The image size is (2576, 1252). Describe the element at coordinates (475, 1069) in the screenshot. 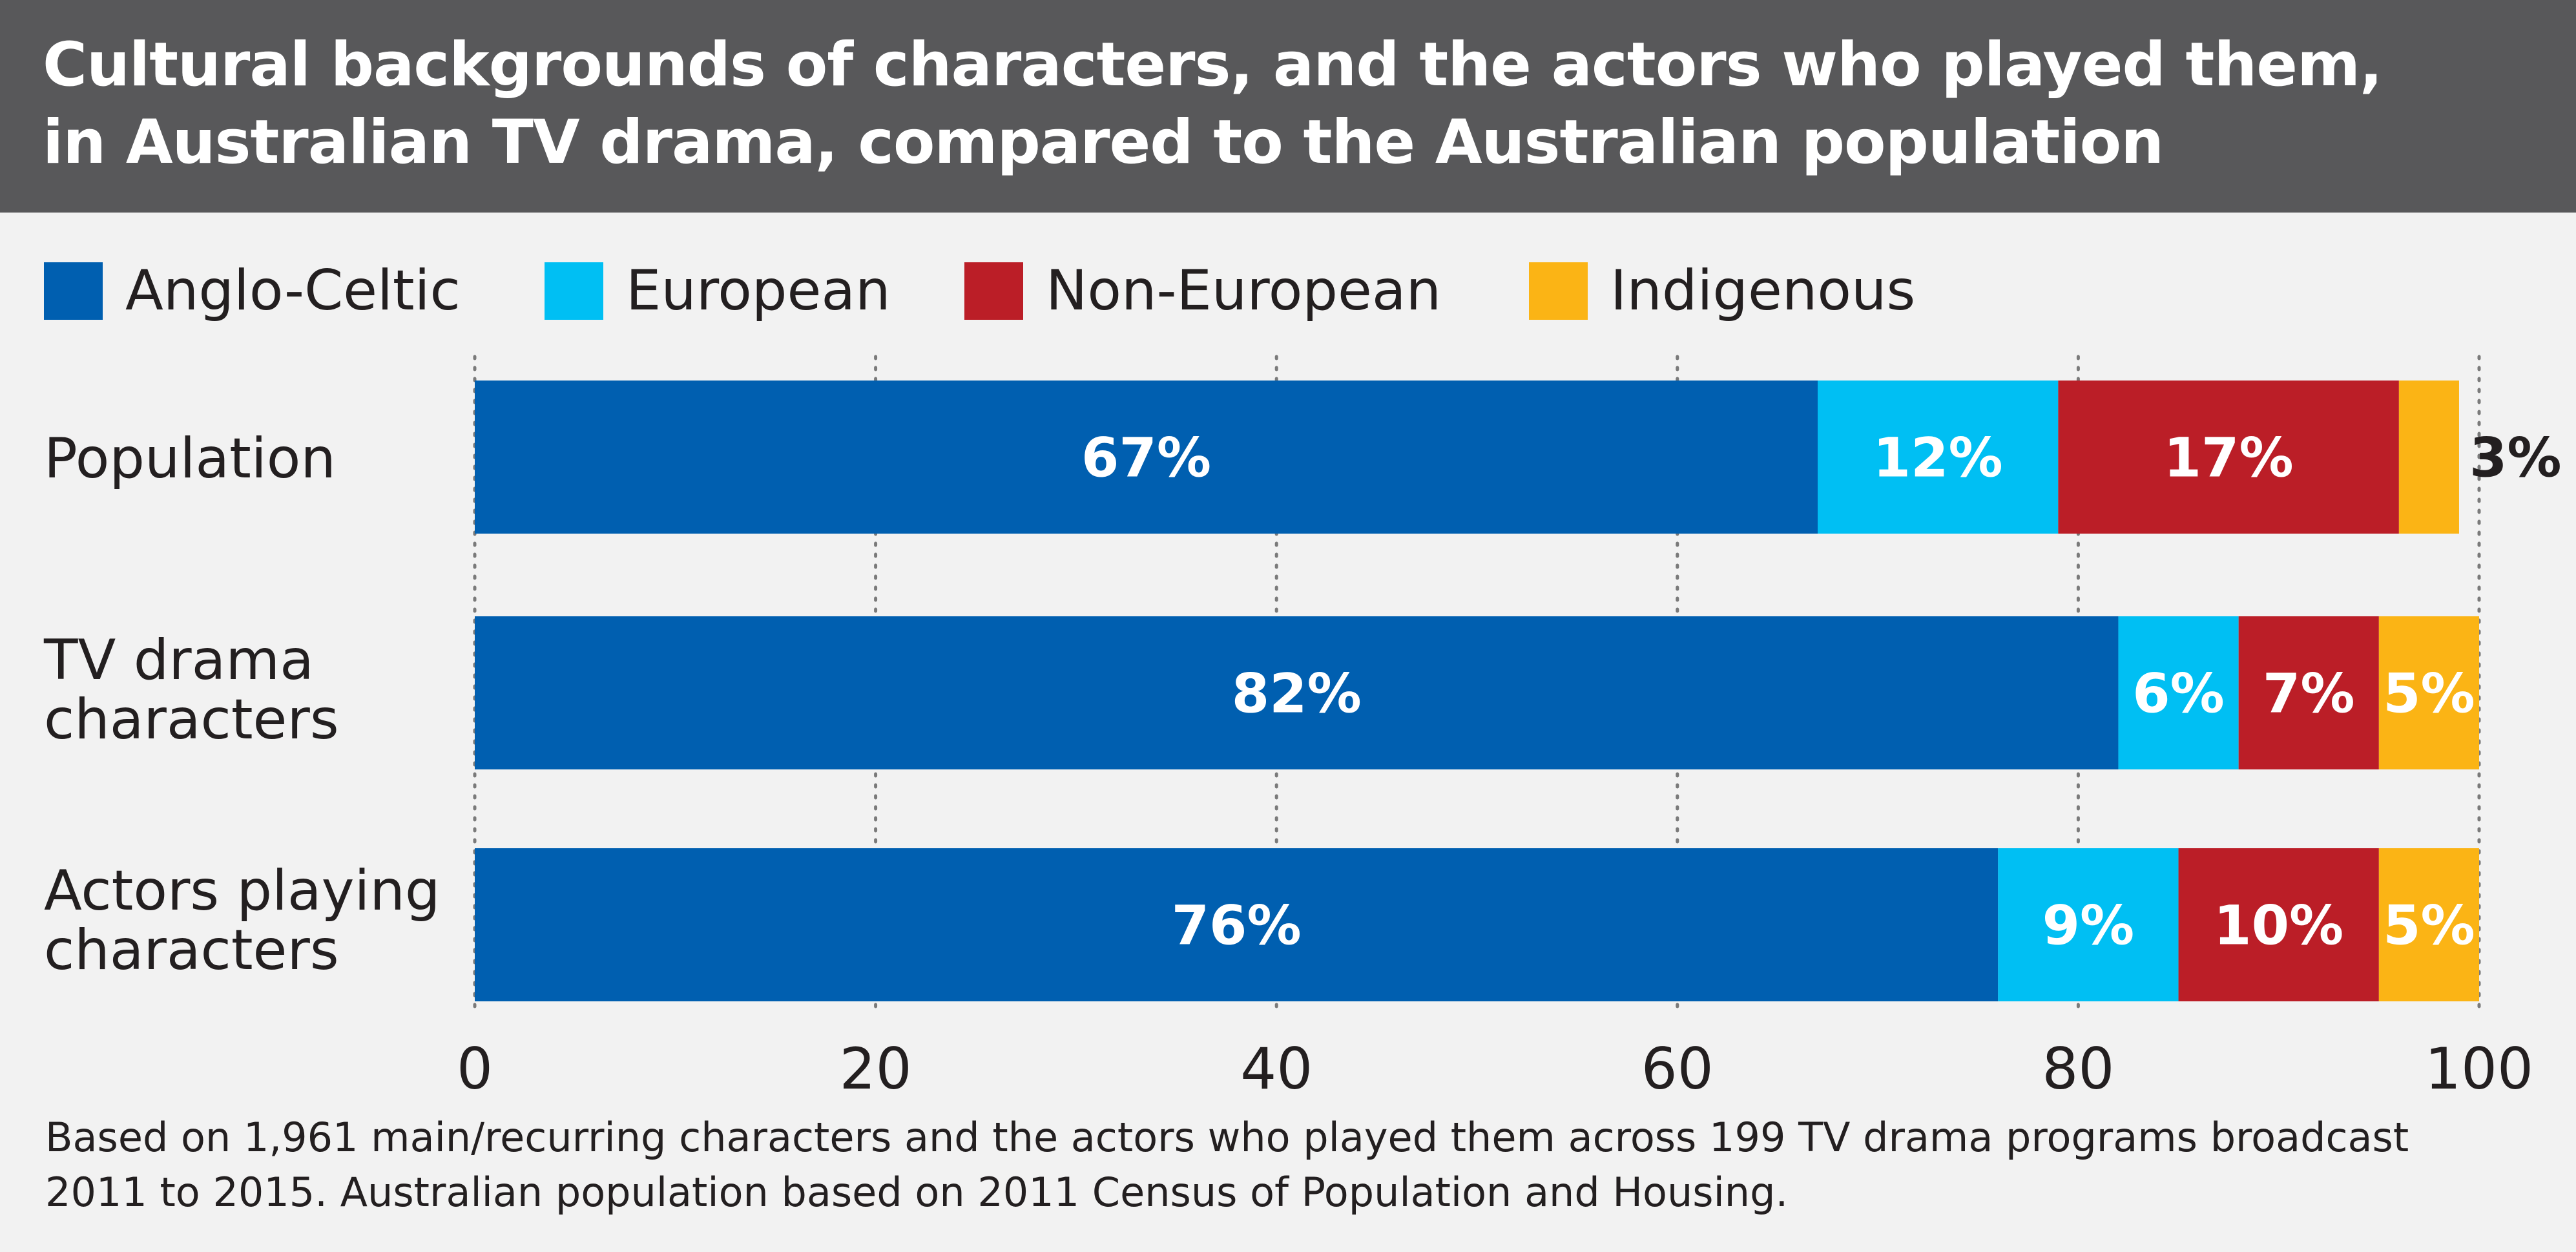

I see `x-tick-label: 0` at that location.